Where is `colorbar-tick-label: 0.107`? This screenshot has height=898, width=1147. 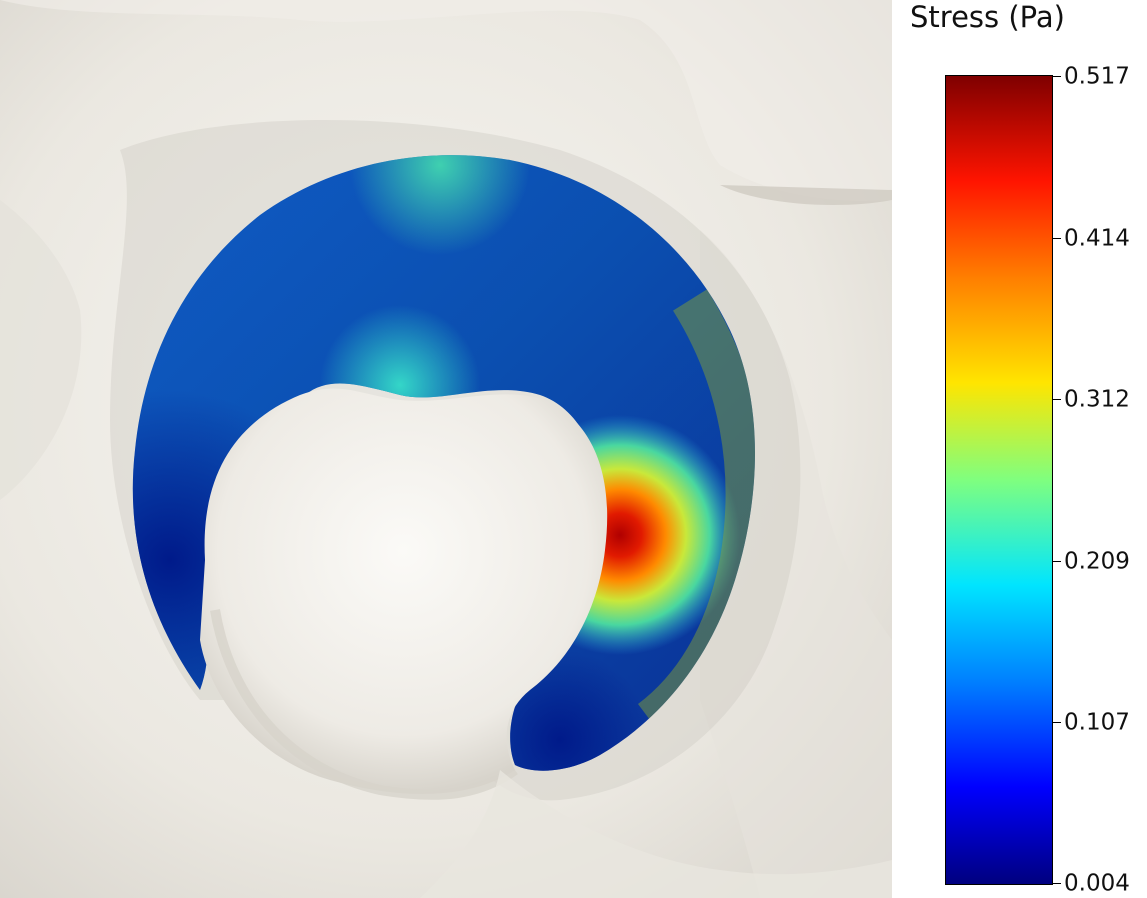 colorbar-tick-label: 0.107 is located at coordinates (1097, 722).